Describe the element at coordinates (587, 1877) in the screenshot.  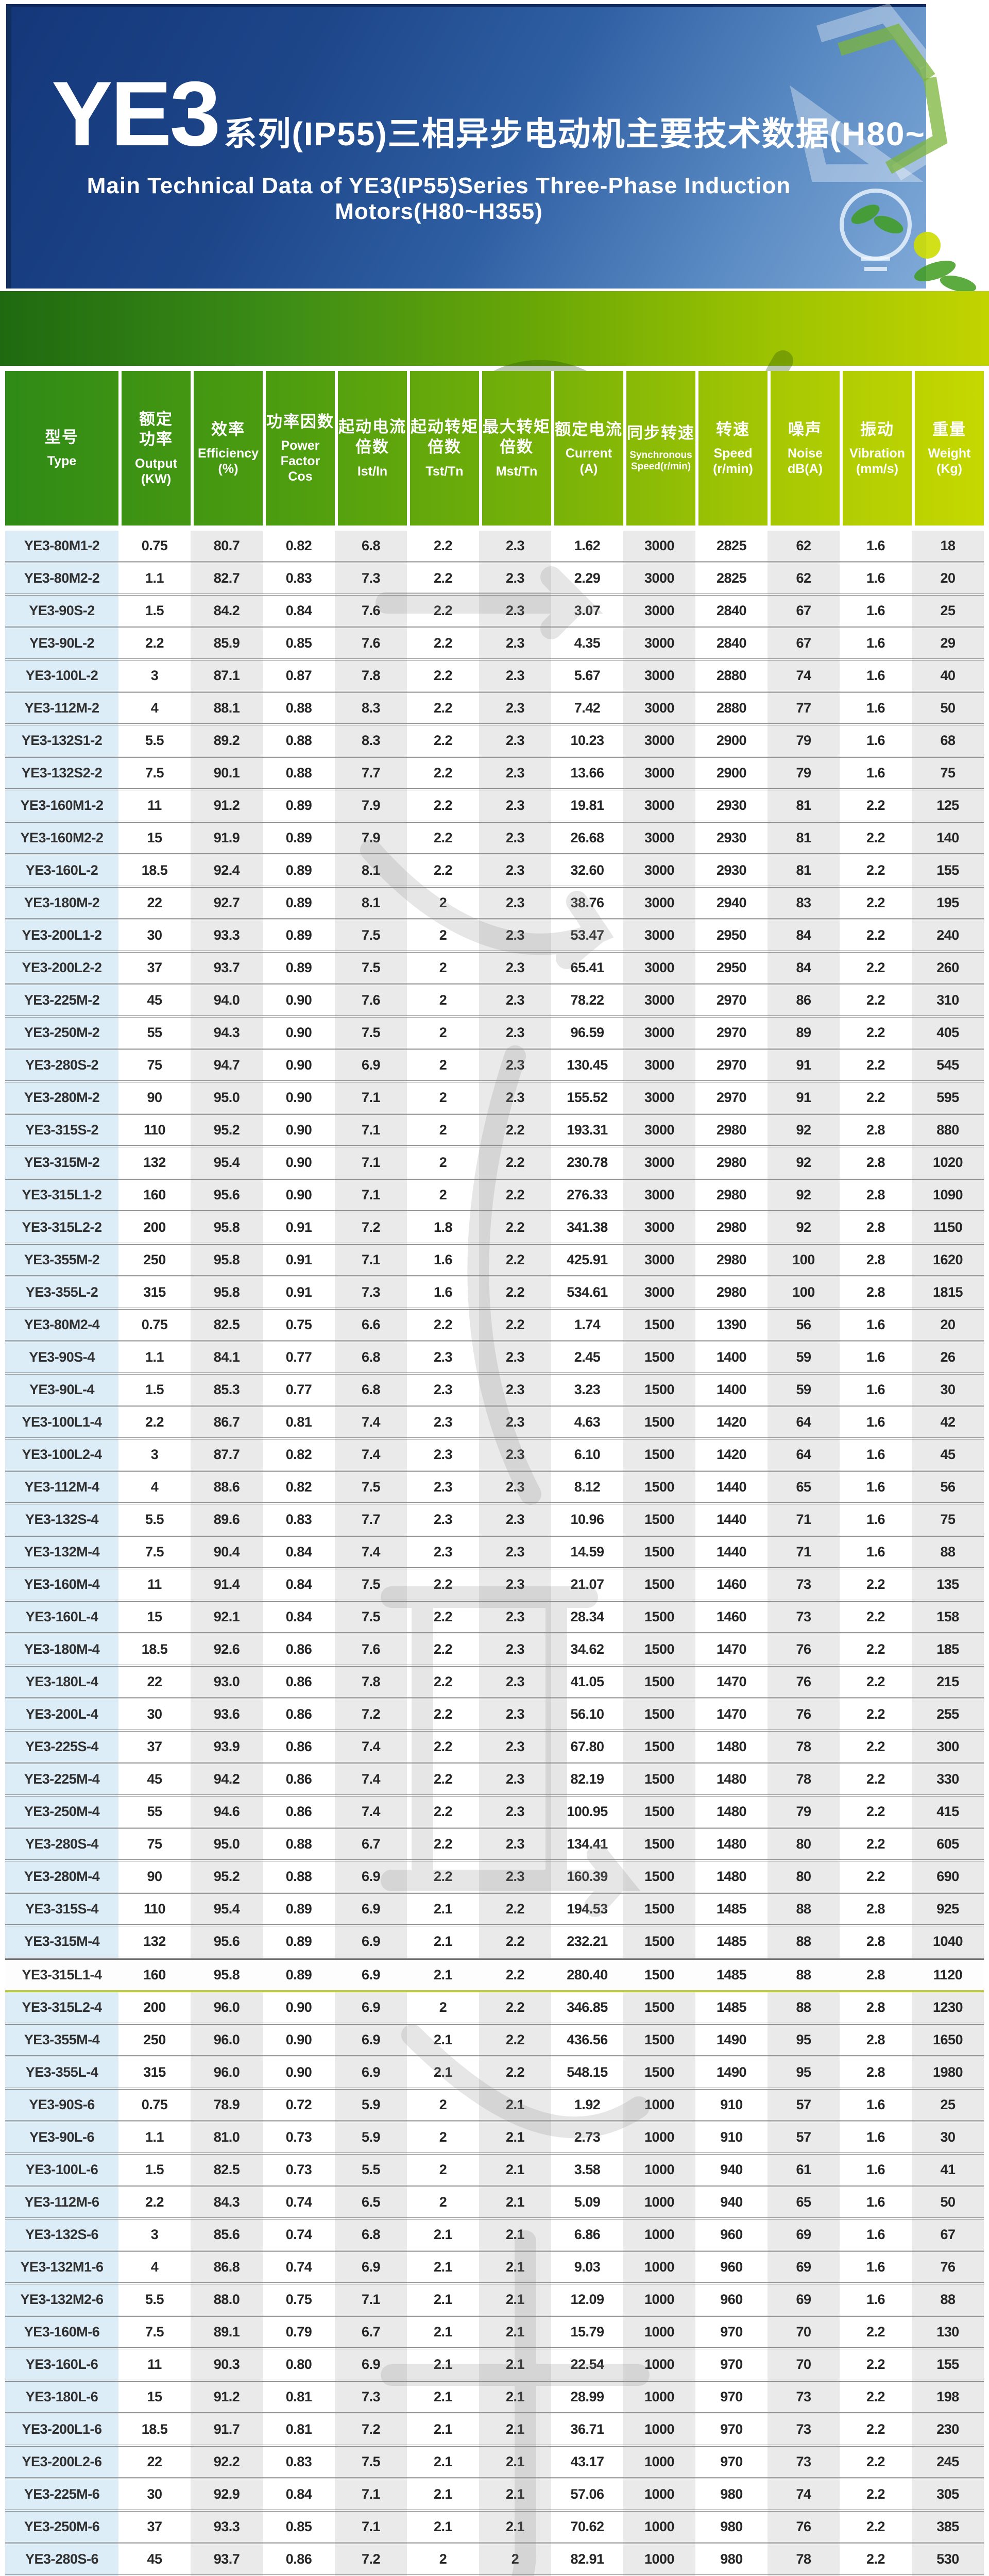
I see `value-cell: 160.39` at that location.